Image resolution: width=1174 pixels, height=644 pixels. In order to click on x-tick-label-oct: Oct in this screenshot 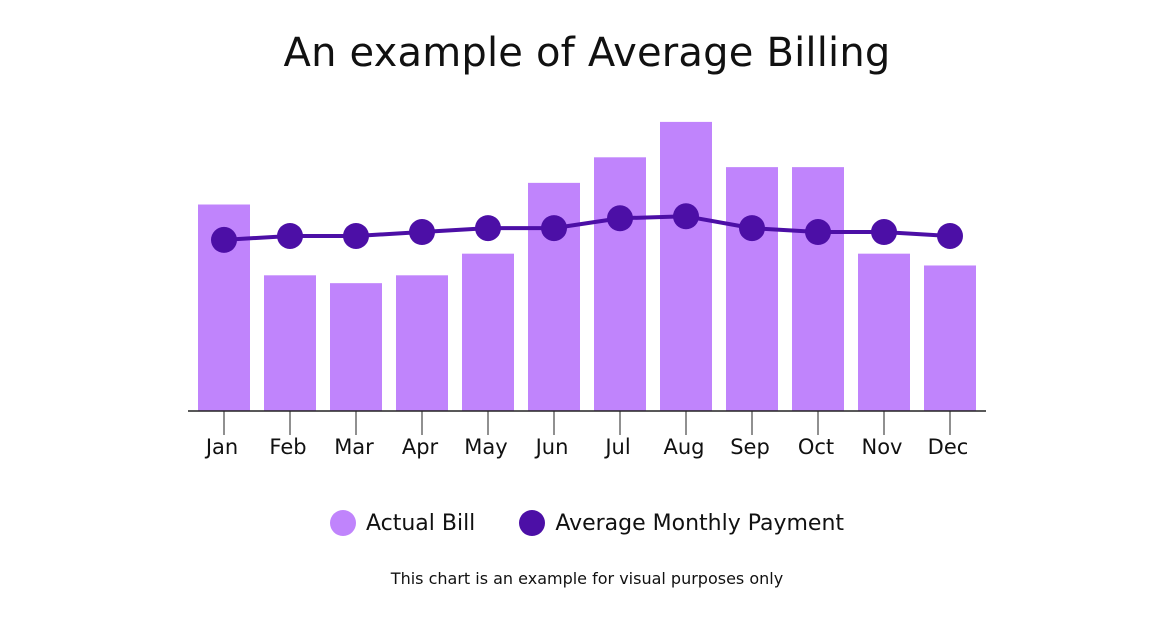, I will do `click(816, 447)`.